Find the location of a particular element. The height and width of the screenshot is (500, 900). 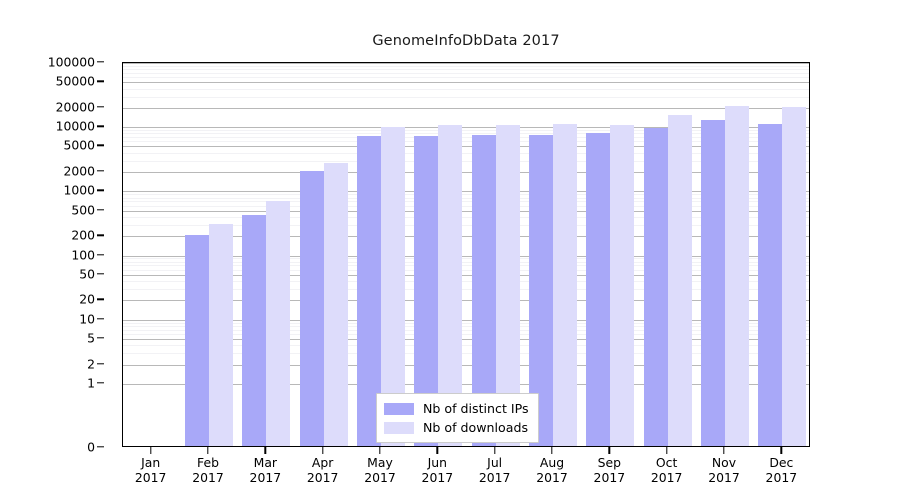

legend-item-distinct-ips: Nb of distinct IPs is located at coordinates (456, 408).